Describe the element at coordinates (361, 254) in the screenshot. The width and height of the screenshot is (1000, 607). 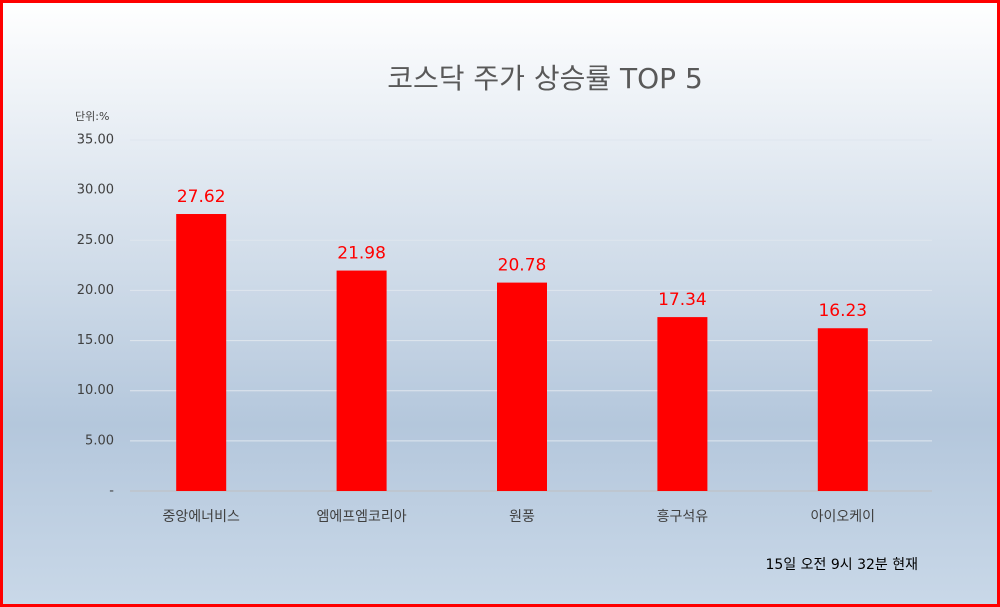
I see `value-label: 21.98` at that location.